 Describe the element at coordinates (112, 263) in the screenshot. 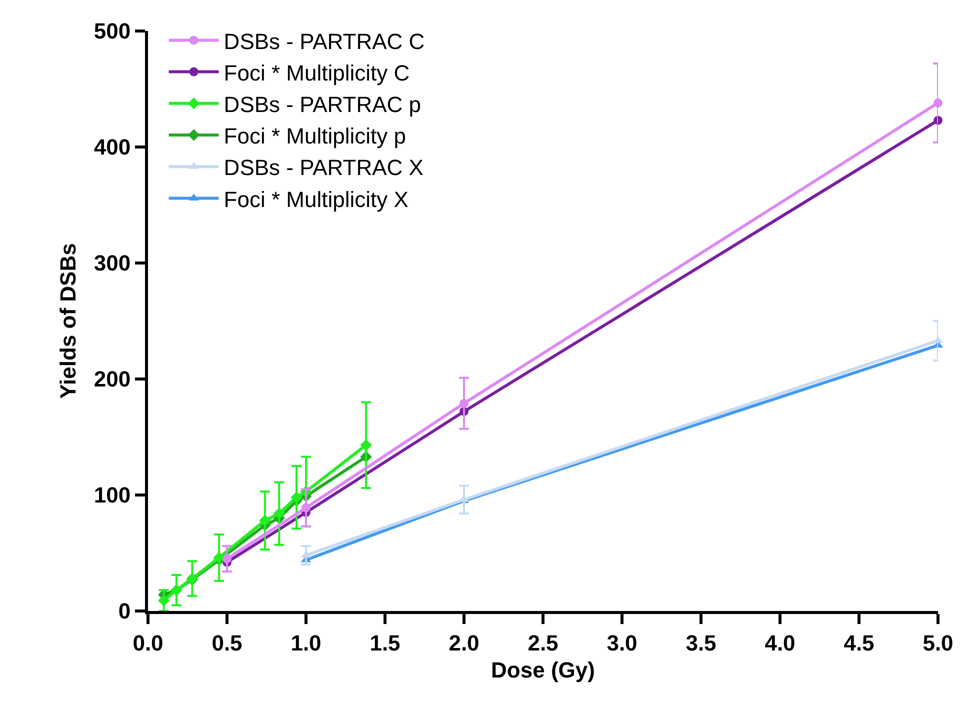

I see `y-tick-label: 300` at that location.